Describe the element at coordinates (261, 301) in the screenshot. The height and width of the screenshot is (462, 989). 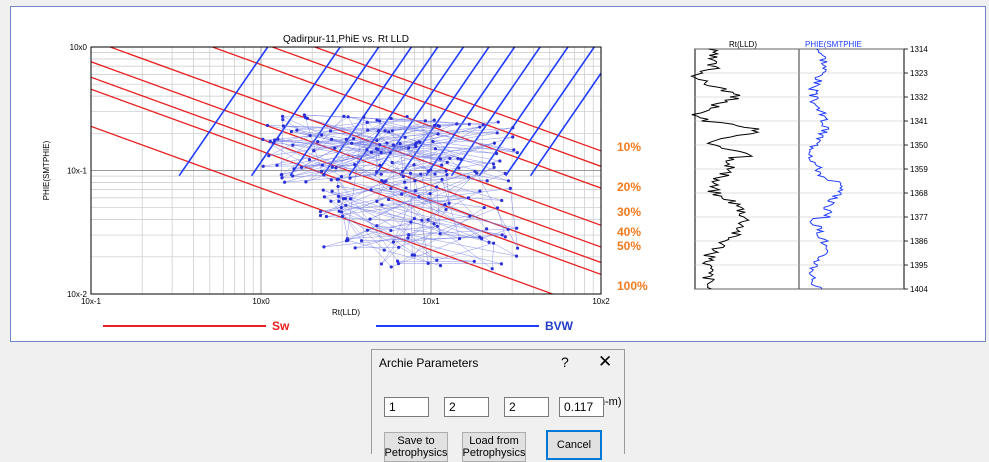
I see `x-tick-label: 10x0` at that location.